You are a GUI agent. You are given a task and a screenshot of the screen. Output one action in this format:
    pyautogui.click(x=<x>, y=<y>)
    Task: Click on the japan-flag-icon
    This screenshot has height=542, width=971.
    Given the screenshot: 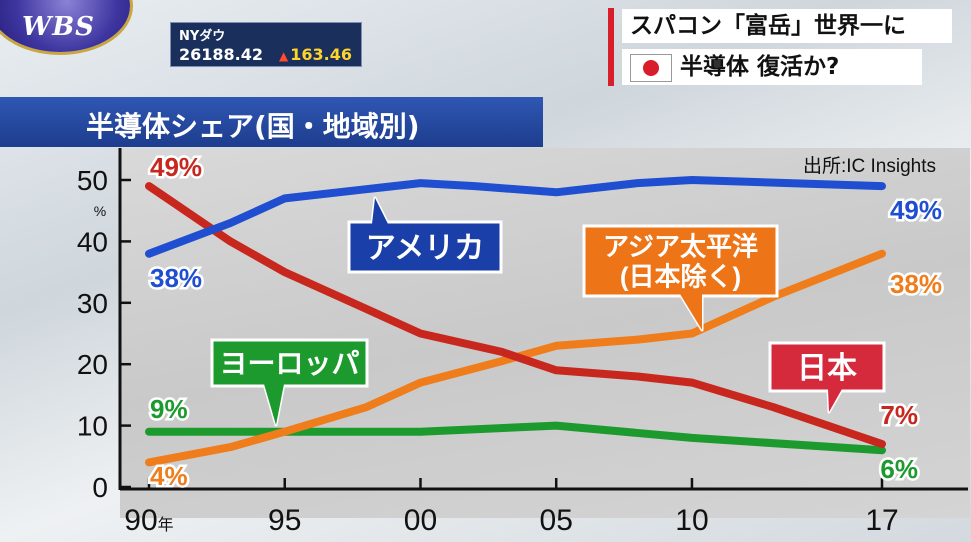 What is the action you would take?
    pyautogui.click(x=651, y=67)
    